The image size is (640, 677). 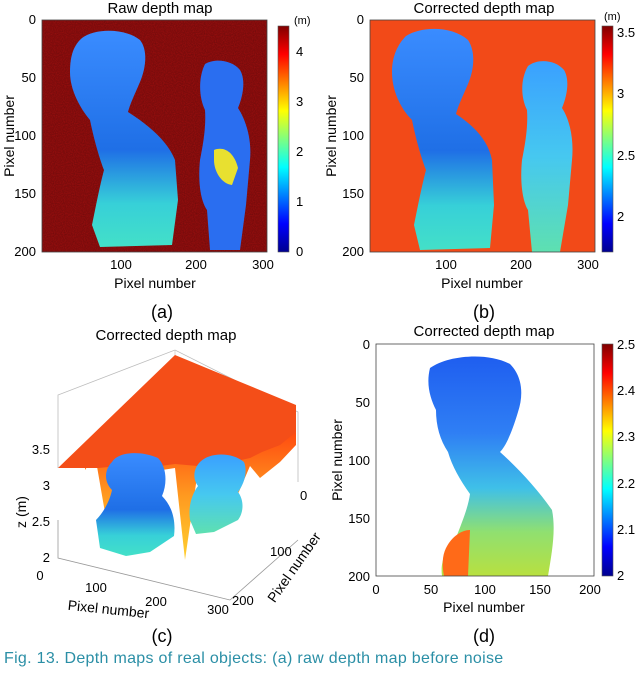 I want to click on panel-d-xlabel: Pixel number, so click(x=484, y=607).